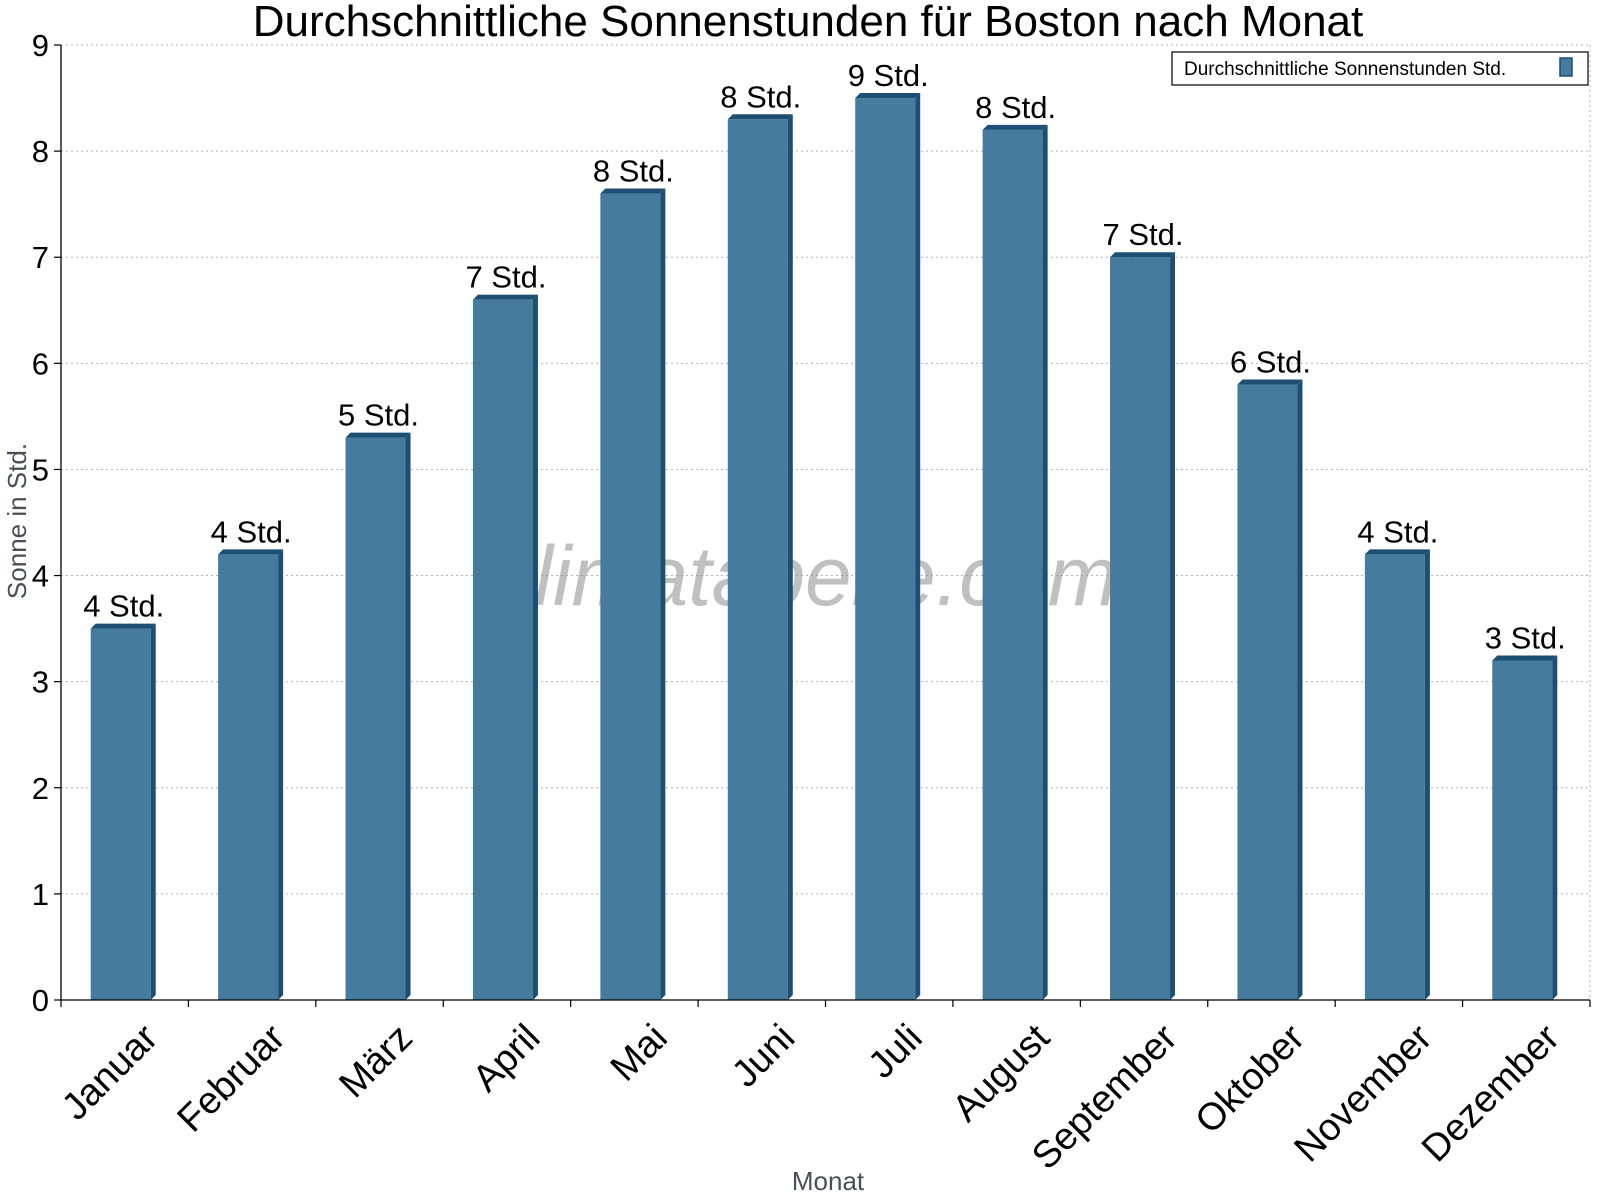 Image resolution: width=1600 pixels, height=1200 pixels. I want to click on y-tick-label: 8, so click(40, 151).